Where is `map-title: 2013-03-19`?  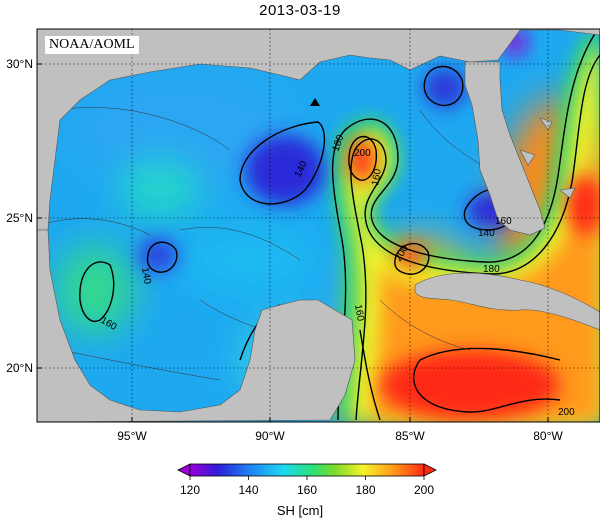
map-title: 2013-03-19 is located at coordinates (300, 10).